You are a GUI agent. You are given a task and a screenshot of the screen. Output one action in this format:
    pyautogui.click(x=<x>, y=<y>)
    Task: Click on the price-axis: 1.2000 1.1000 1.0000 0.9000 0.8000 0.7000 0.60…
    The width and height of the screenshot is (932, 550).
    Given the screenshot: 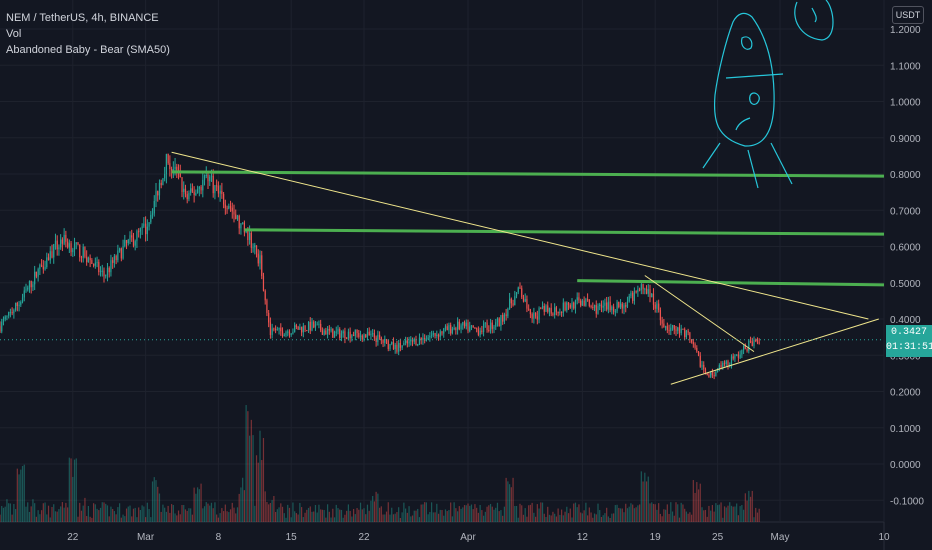 What is the action you would take?
    pyautogui.click(x=907, y=266)
    